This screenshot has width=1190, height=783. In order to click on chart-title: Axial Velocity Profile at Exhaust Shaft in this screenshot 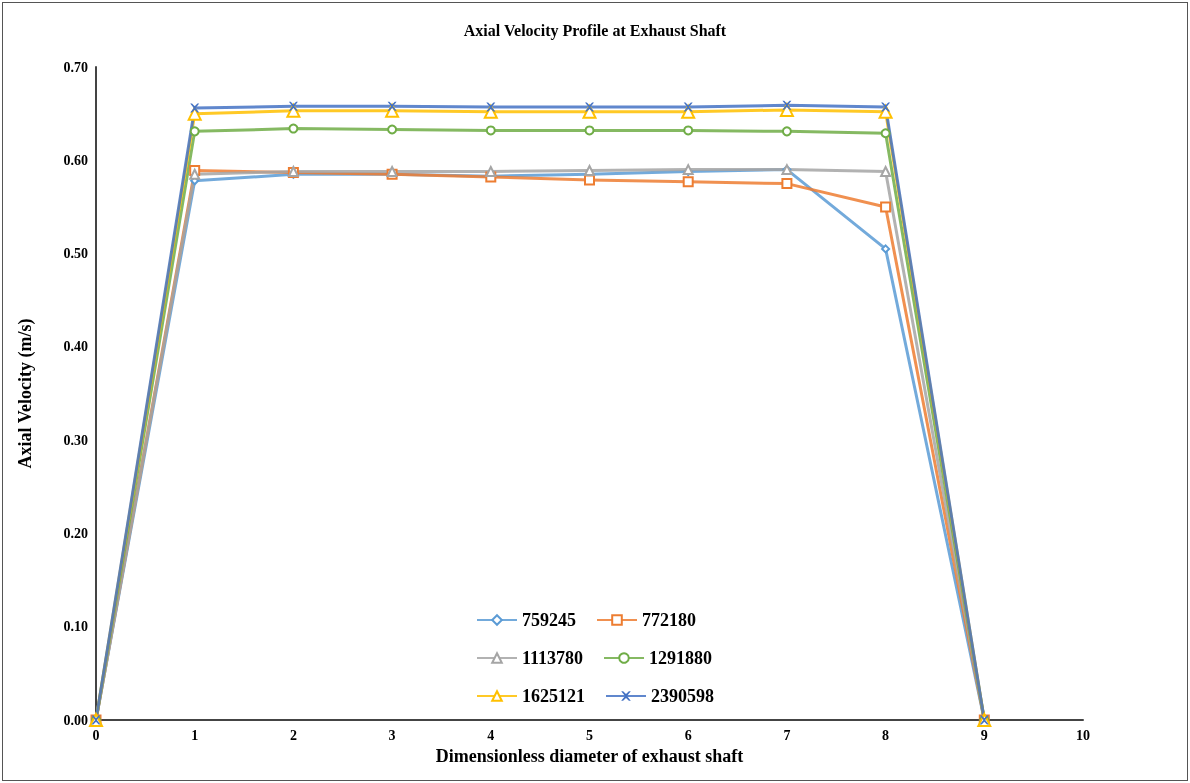, I will do `click(595, 30)`.